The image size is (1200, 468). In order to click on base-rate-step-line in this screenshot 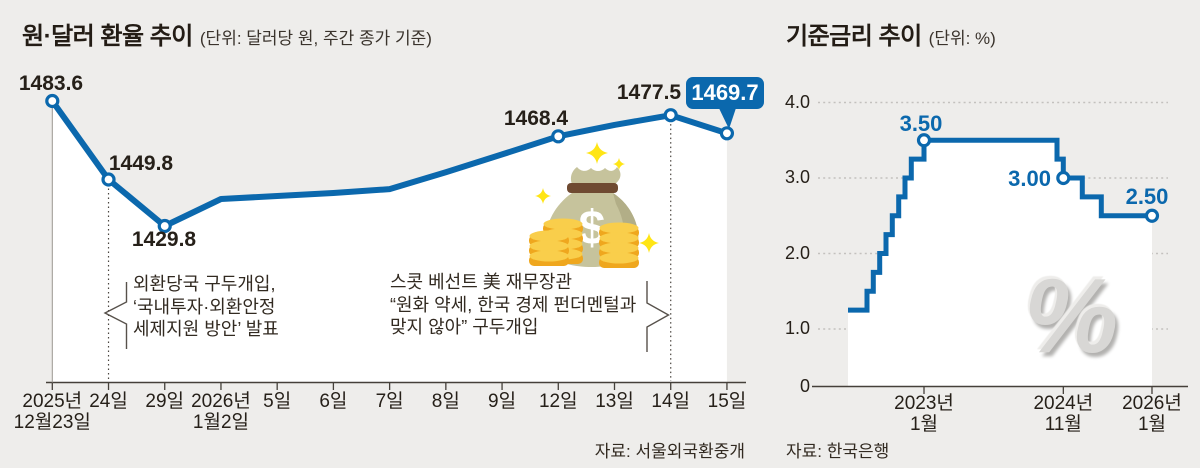, I will do `click(1004, 223)`.